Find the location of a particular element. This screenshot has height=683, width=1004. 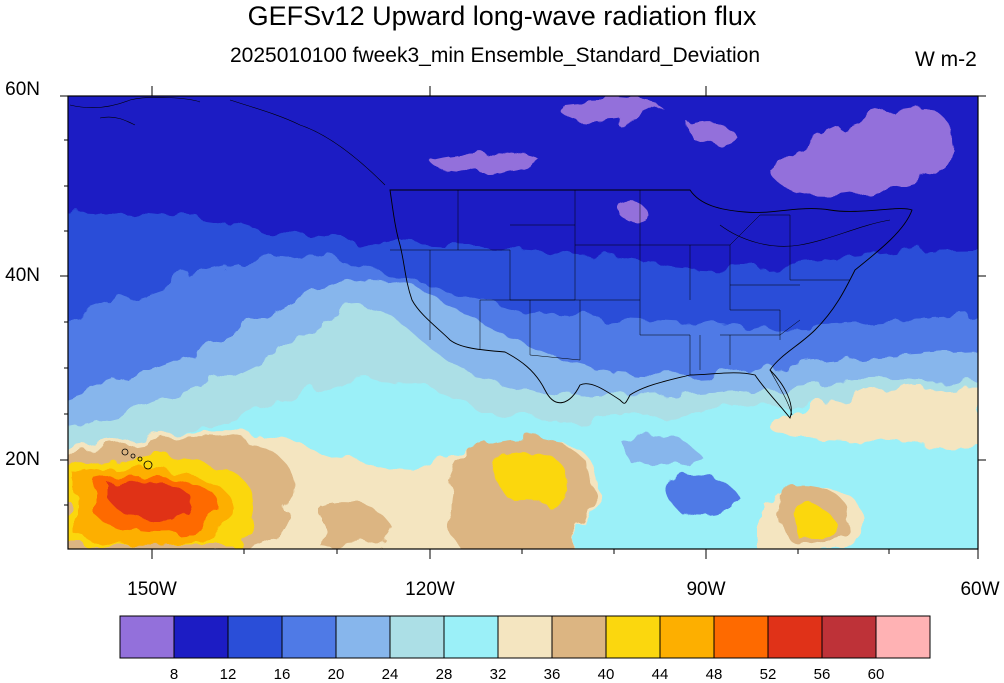

map-title: GEFSv12 Upward long-wave radiation flux is located at coordinates (502, 16).